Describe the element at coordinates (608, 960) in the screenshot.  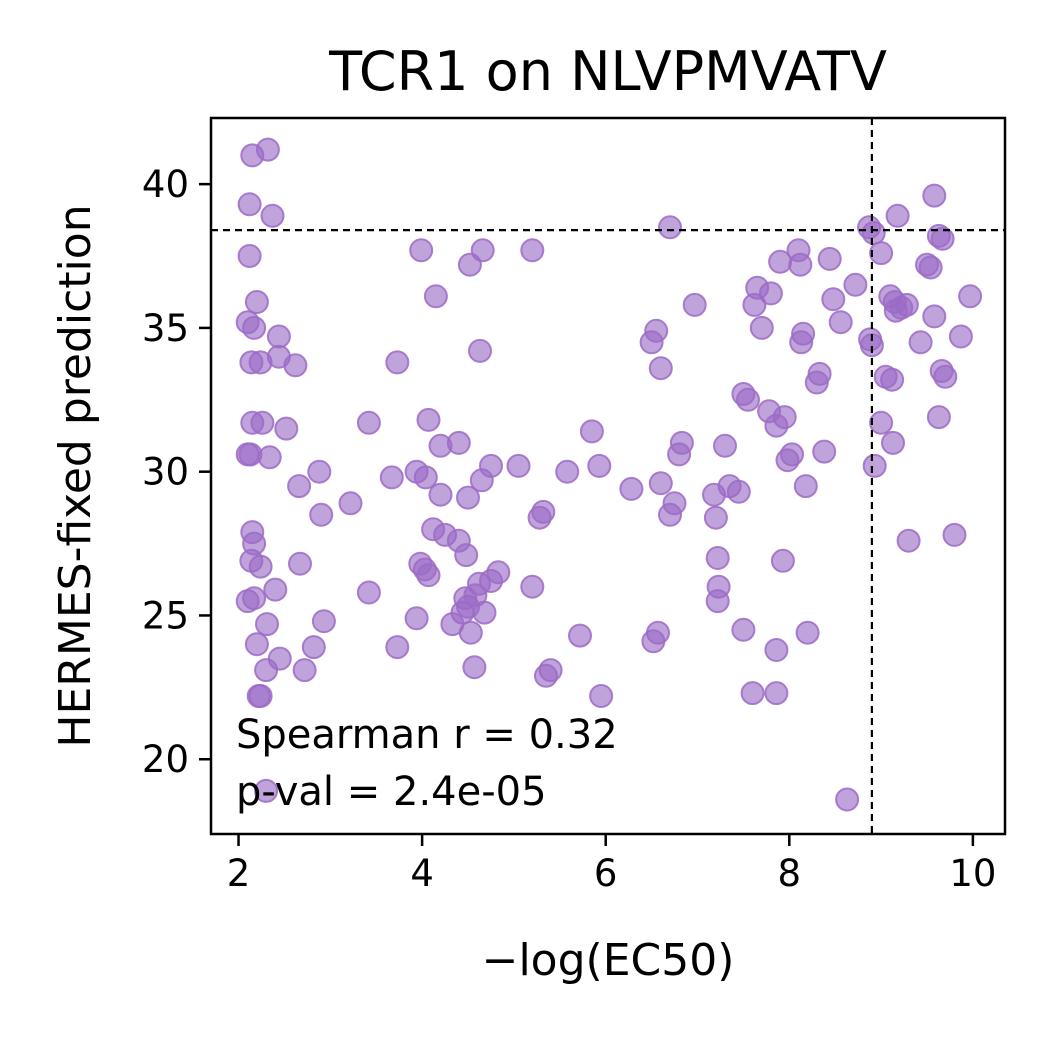
I see `x-axis-label: −log(EC50)` at that location.